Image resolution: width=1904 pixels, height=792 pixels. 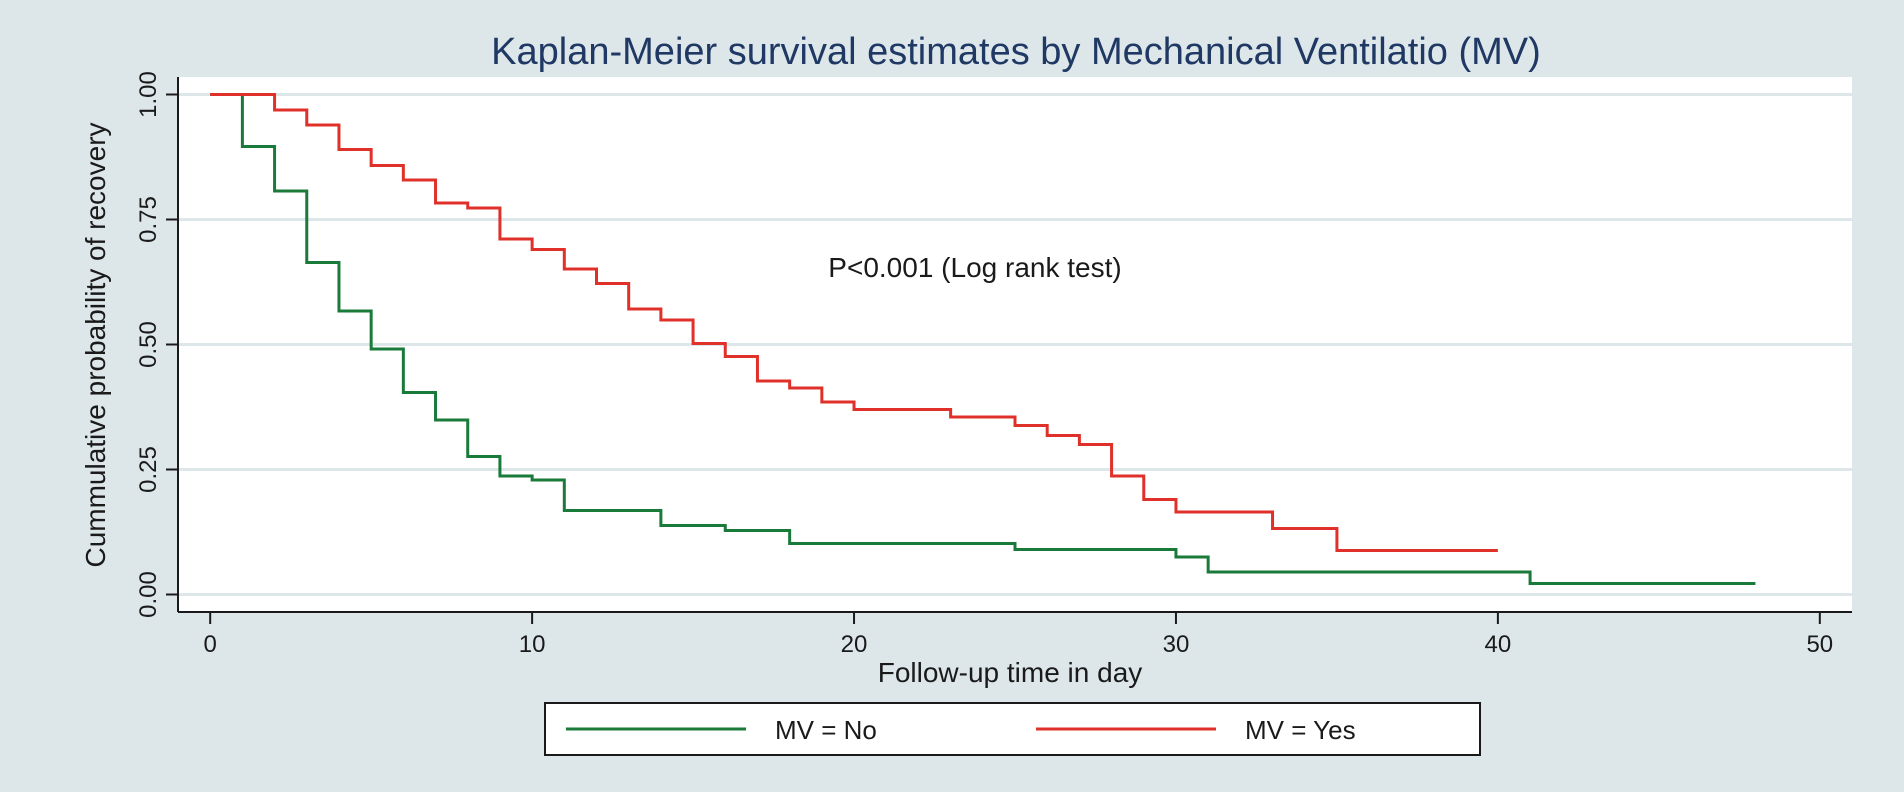 I want to click on x-tick-label: 20, so click(x=854, y=644).